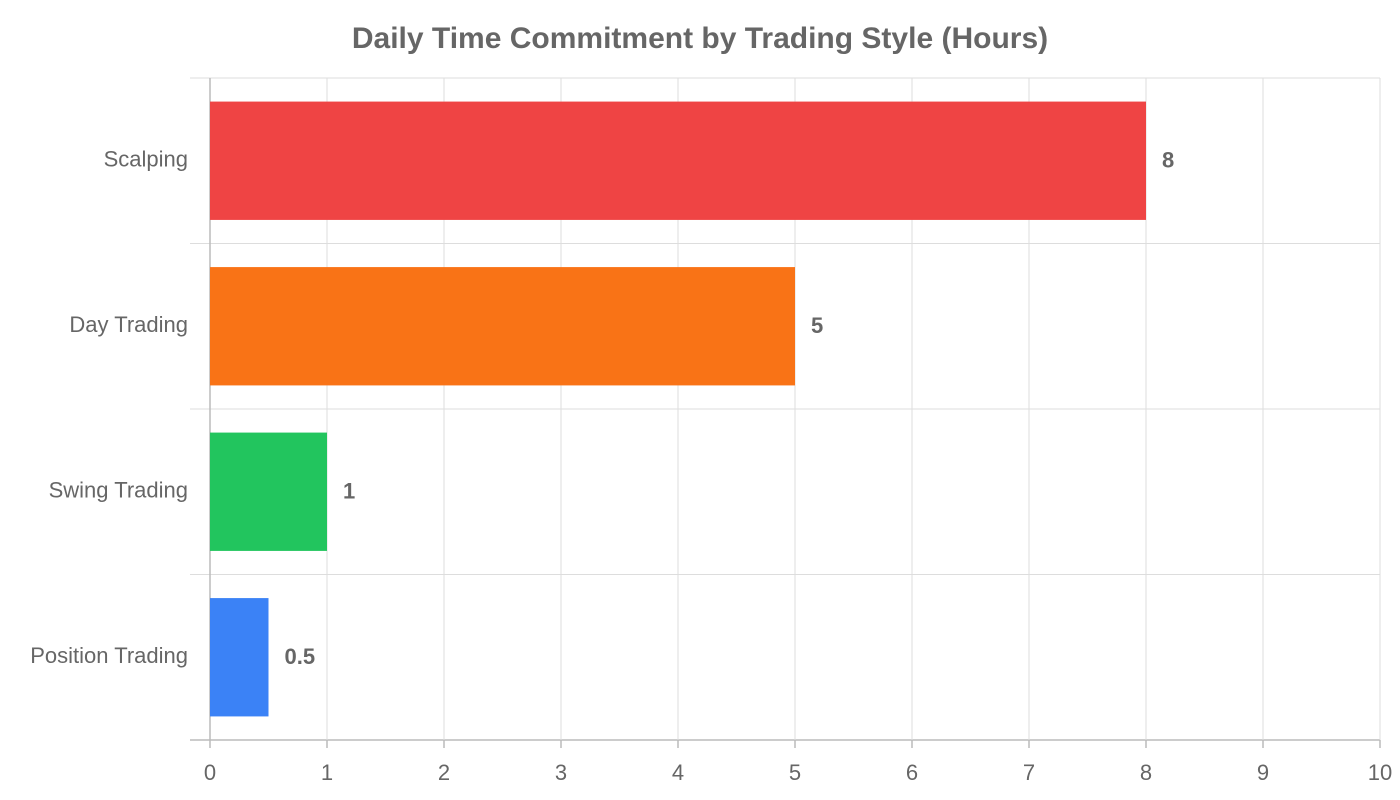  I want to click on value-label: 8, so click(1168, 160).